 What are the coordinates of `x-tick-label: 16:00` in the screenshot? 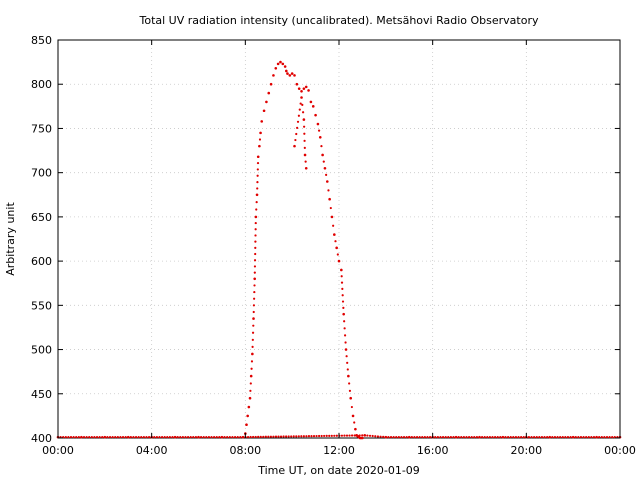 It's located at (433, 450).